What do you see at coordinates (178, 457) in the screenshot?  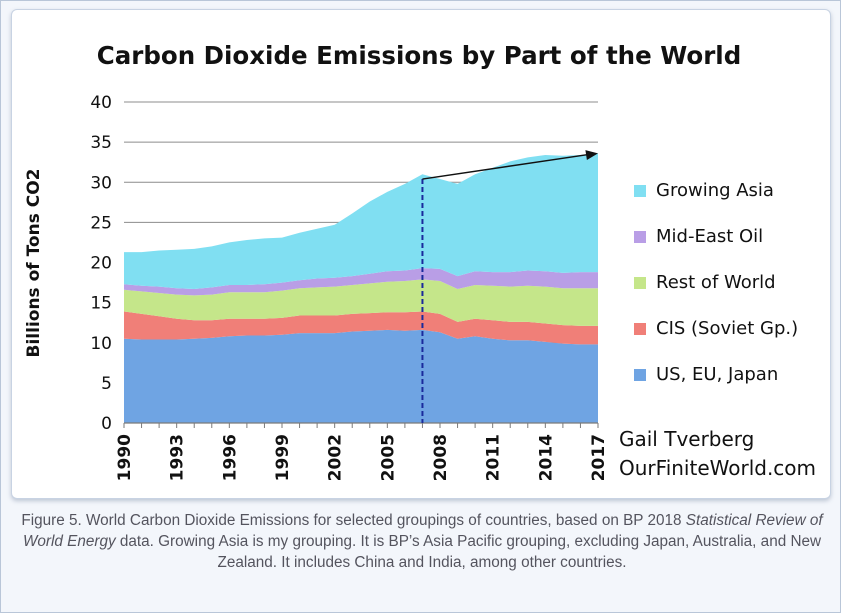 I see `x-tick-label-1993: 1993` at bounding box center [178, 457].